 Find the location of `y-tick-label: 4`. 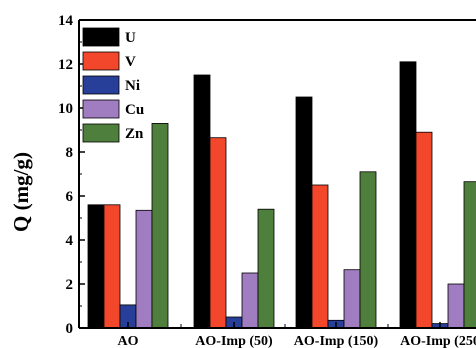

y-tick-label: 4 is located at coordinates (70, 241).